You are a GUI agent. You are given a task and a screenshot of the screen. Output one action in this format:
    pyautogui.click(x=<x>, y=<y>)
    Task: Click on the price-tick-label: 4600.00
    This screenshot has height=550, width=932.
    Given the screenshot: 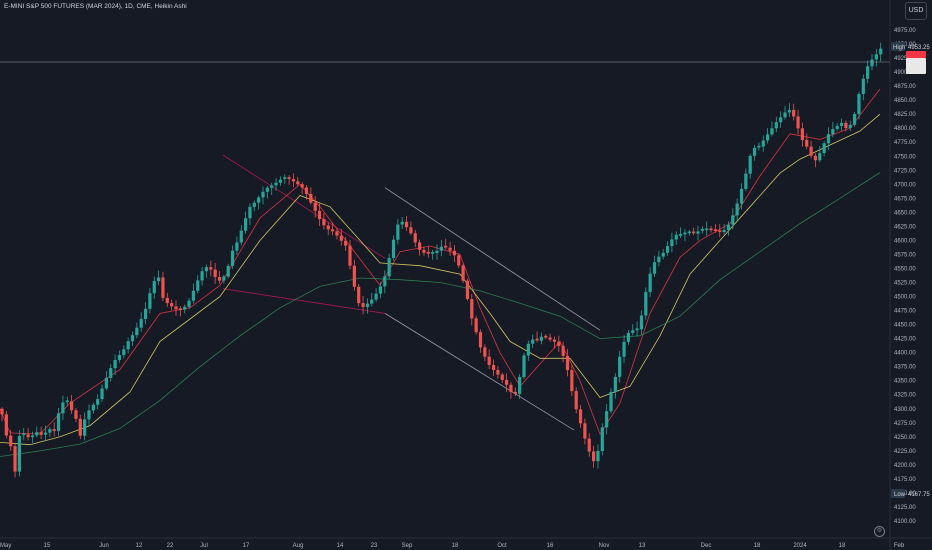 What is the action you would take?
    pyautogui.click(x=905, y=241)
    